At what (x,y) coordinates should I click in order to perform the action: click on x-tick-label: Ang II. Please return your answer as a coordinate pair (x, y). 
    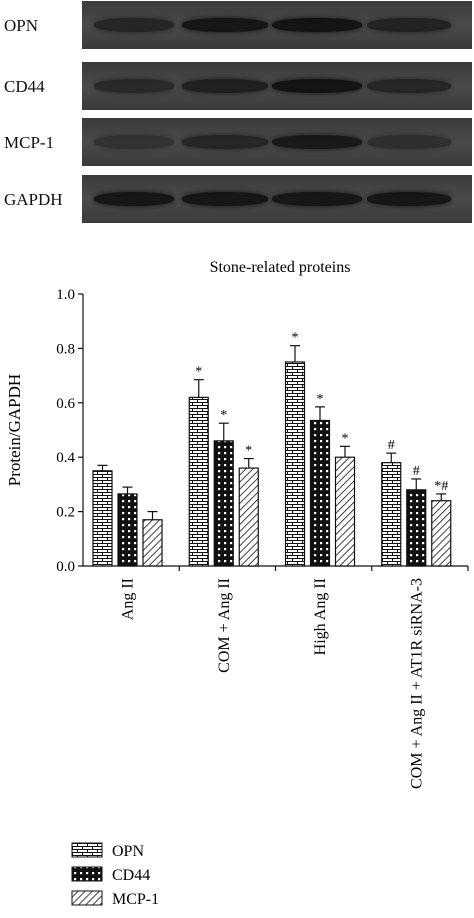
    Looking at the image, I should click on (128, 599).